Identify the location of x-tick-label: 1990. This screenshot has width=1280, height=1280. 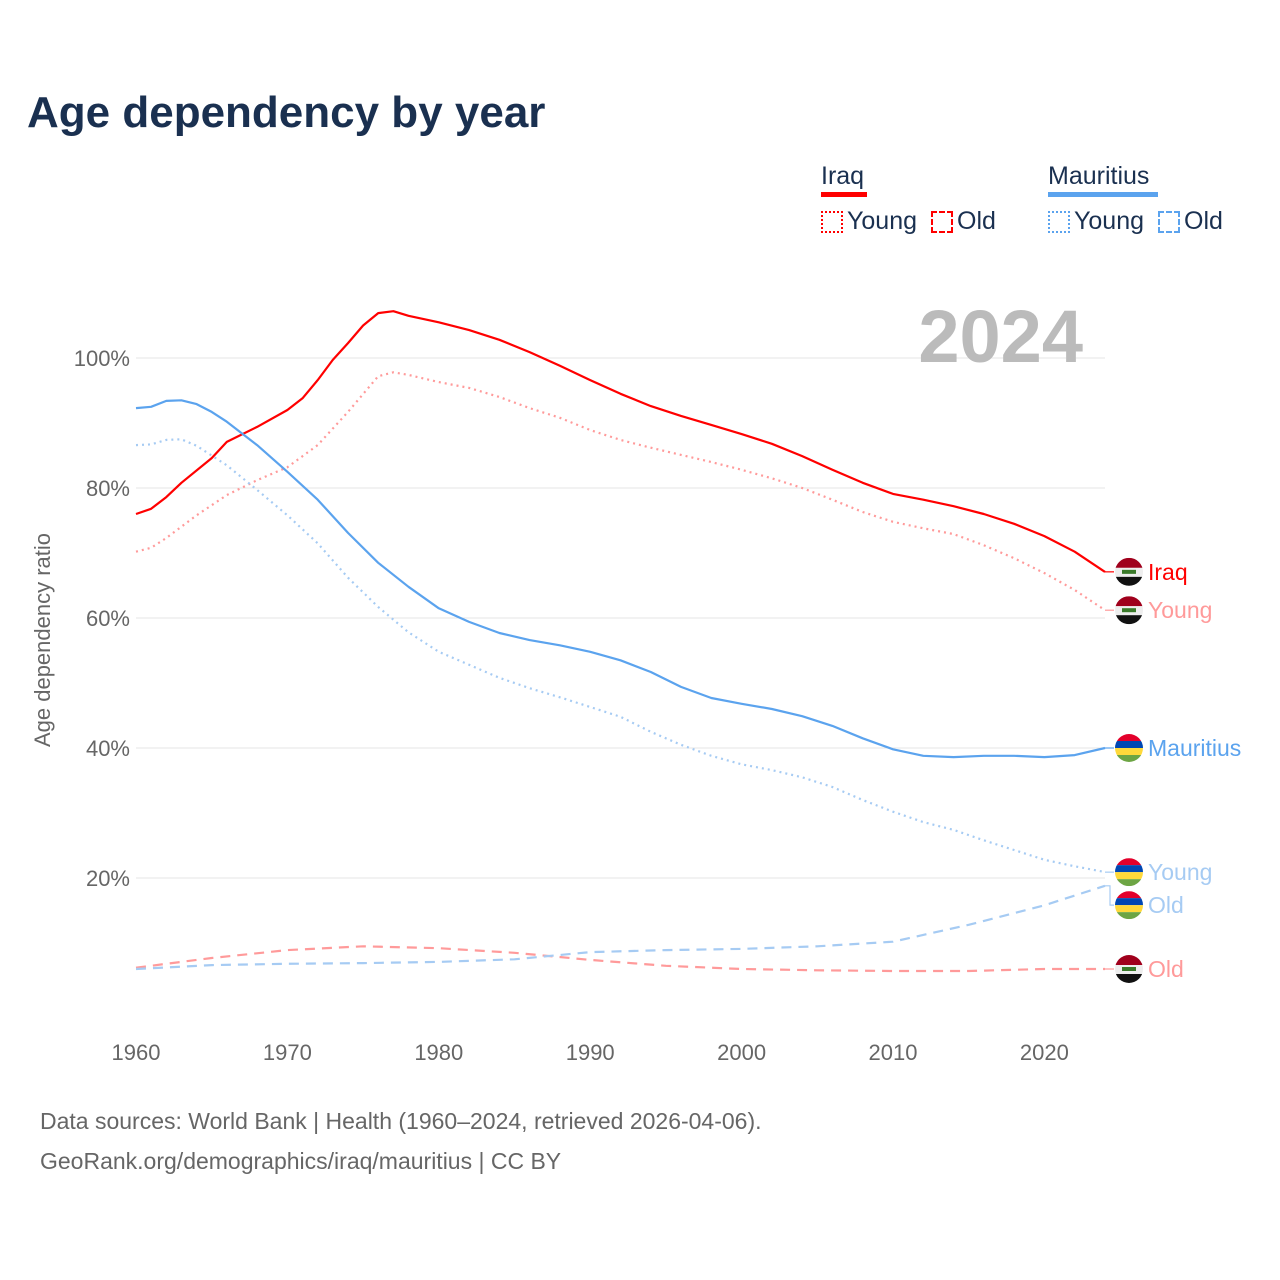
(590, 1052).